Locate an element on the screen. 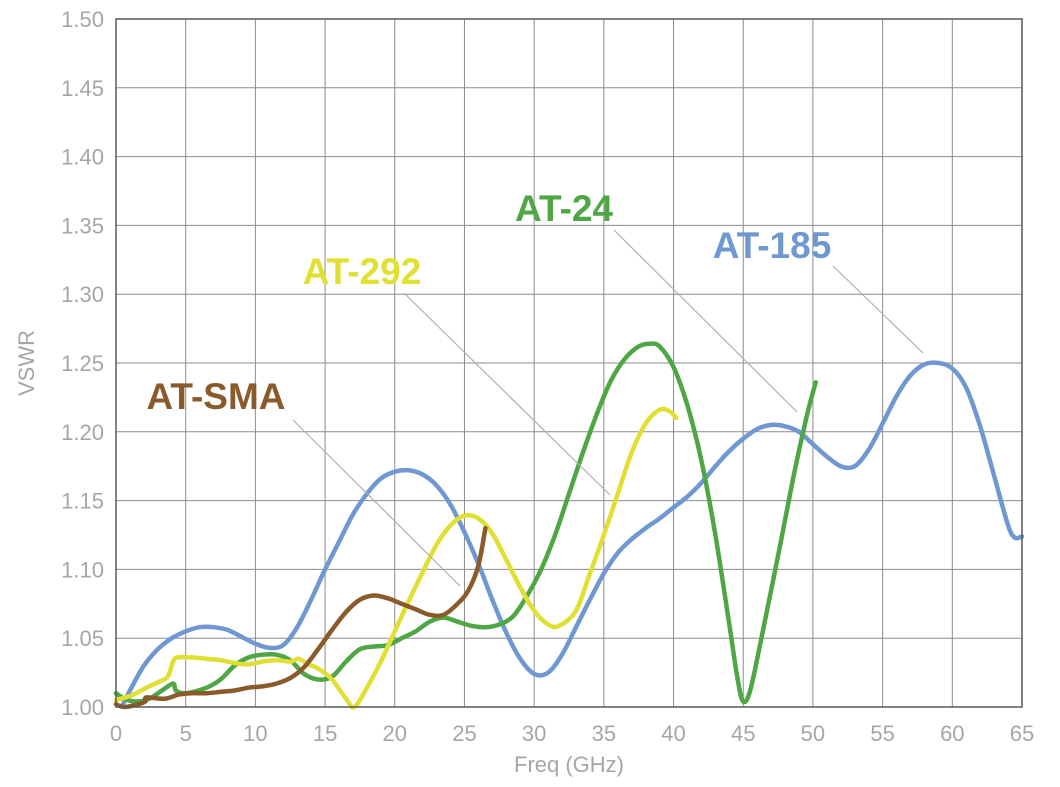  x-tick-label: 20 is located at coordinates (395, 733).